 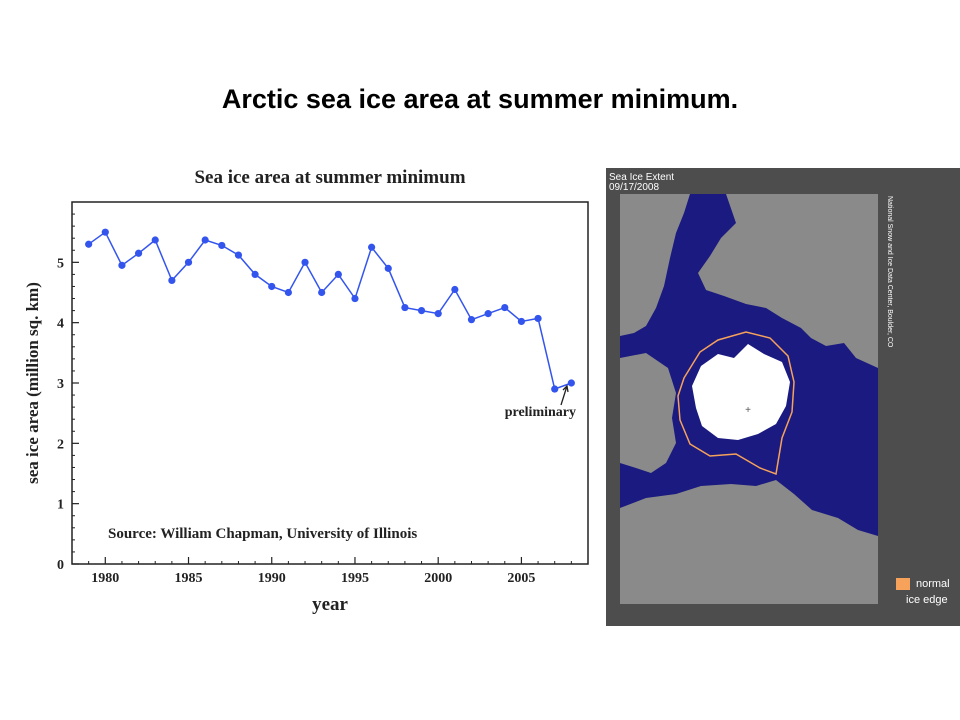 I want to click on map-normal-ice-edge, so click(x=736, y=403).